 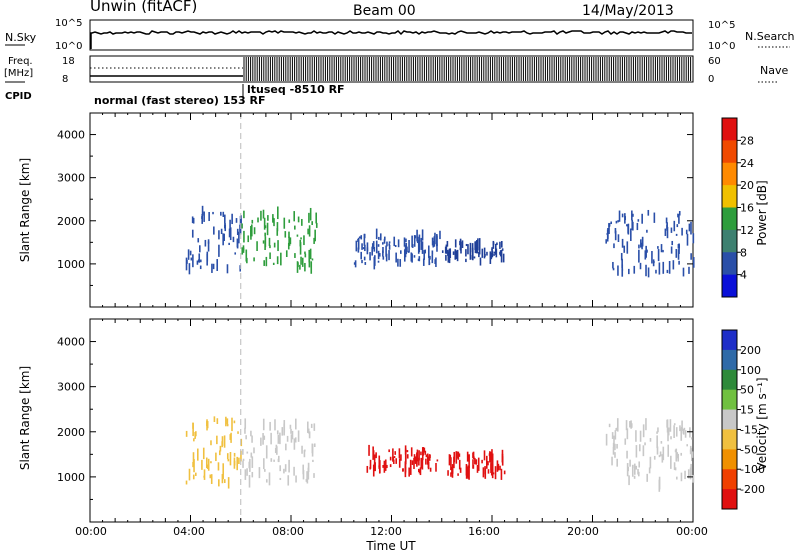 I want to click on freq-label-line2: [MHz], so click(x=18, y=73).